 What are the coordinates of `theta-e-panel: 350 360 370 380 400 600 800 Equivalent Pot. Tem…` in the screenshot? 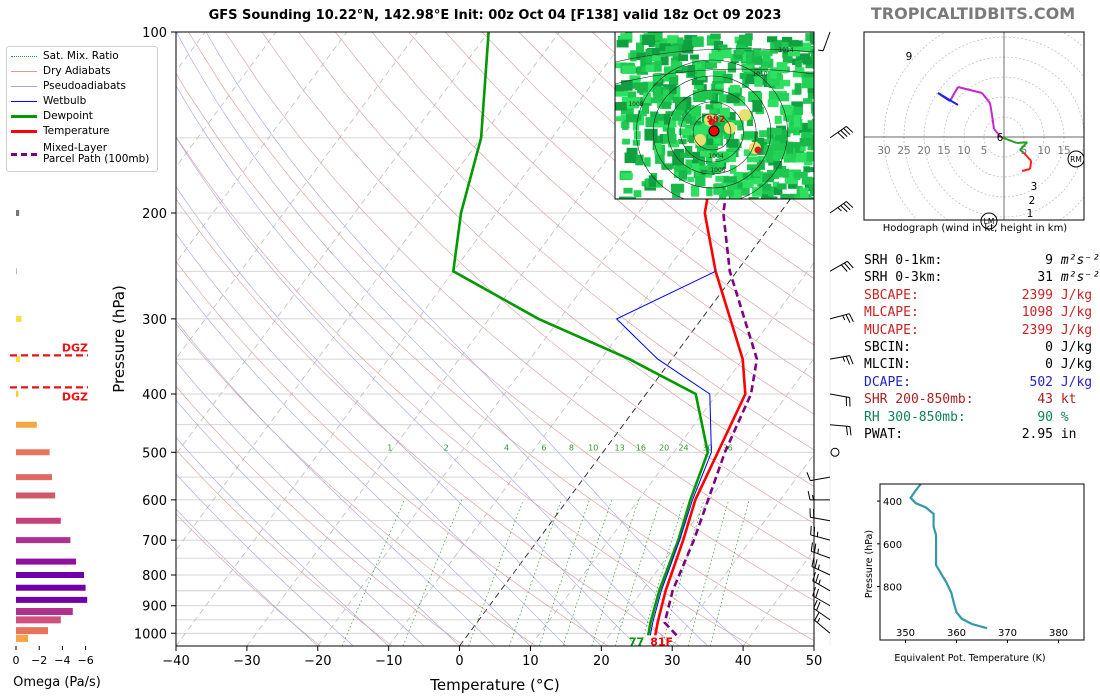 It's located at (974, 573).